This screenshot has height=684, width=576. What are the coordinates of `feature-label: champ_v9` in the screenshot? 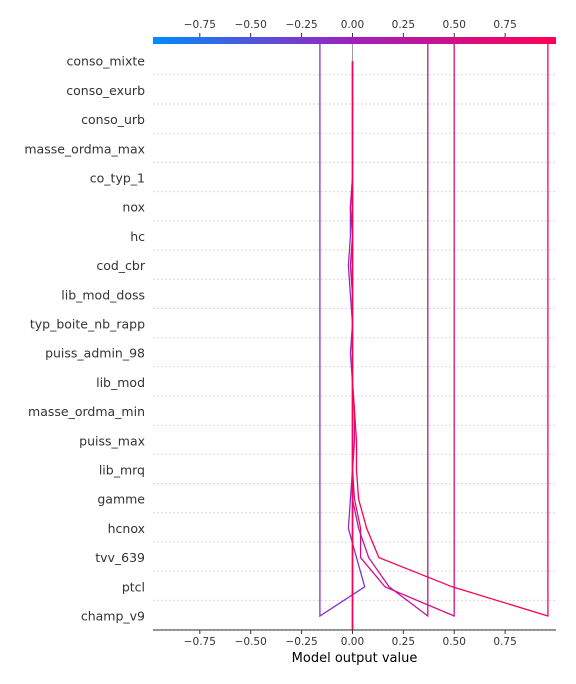 It's located at (113, 616).